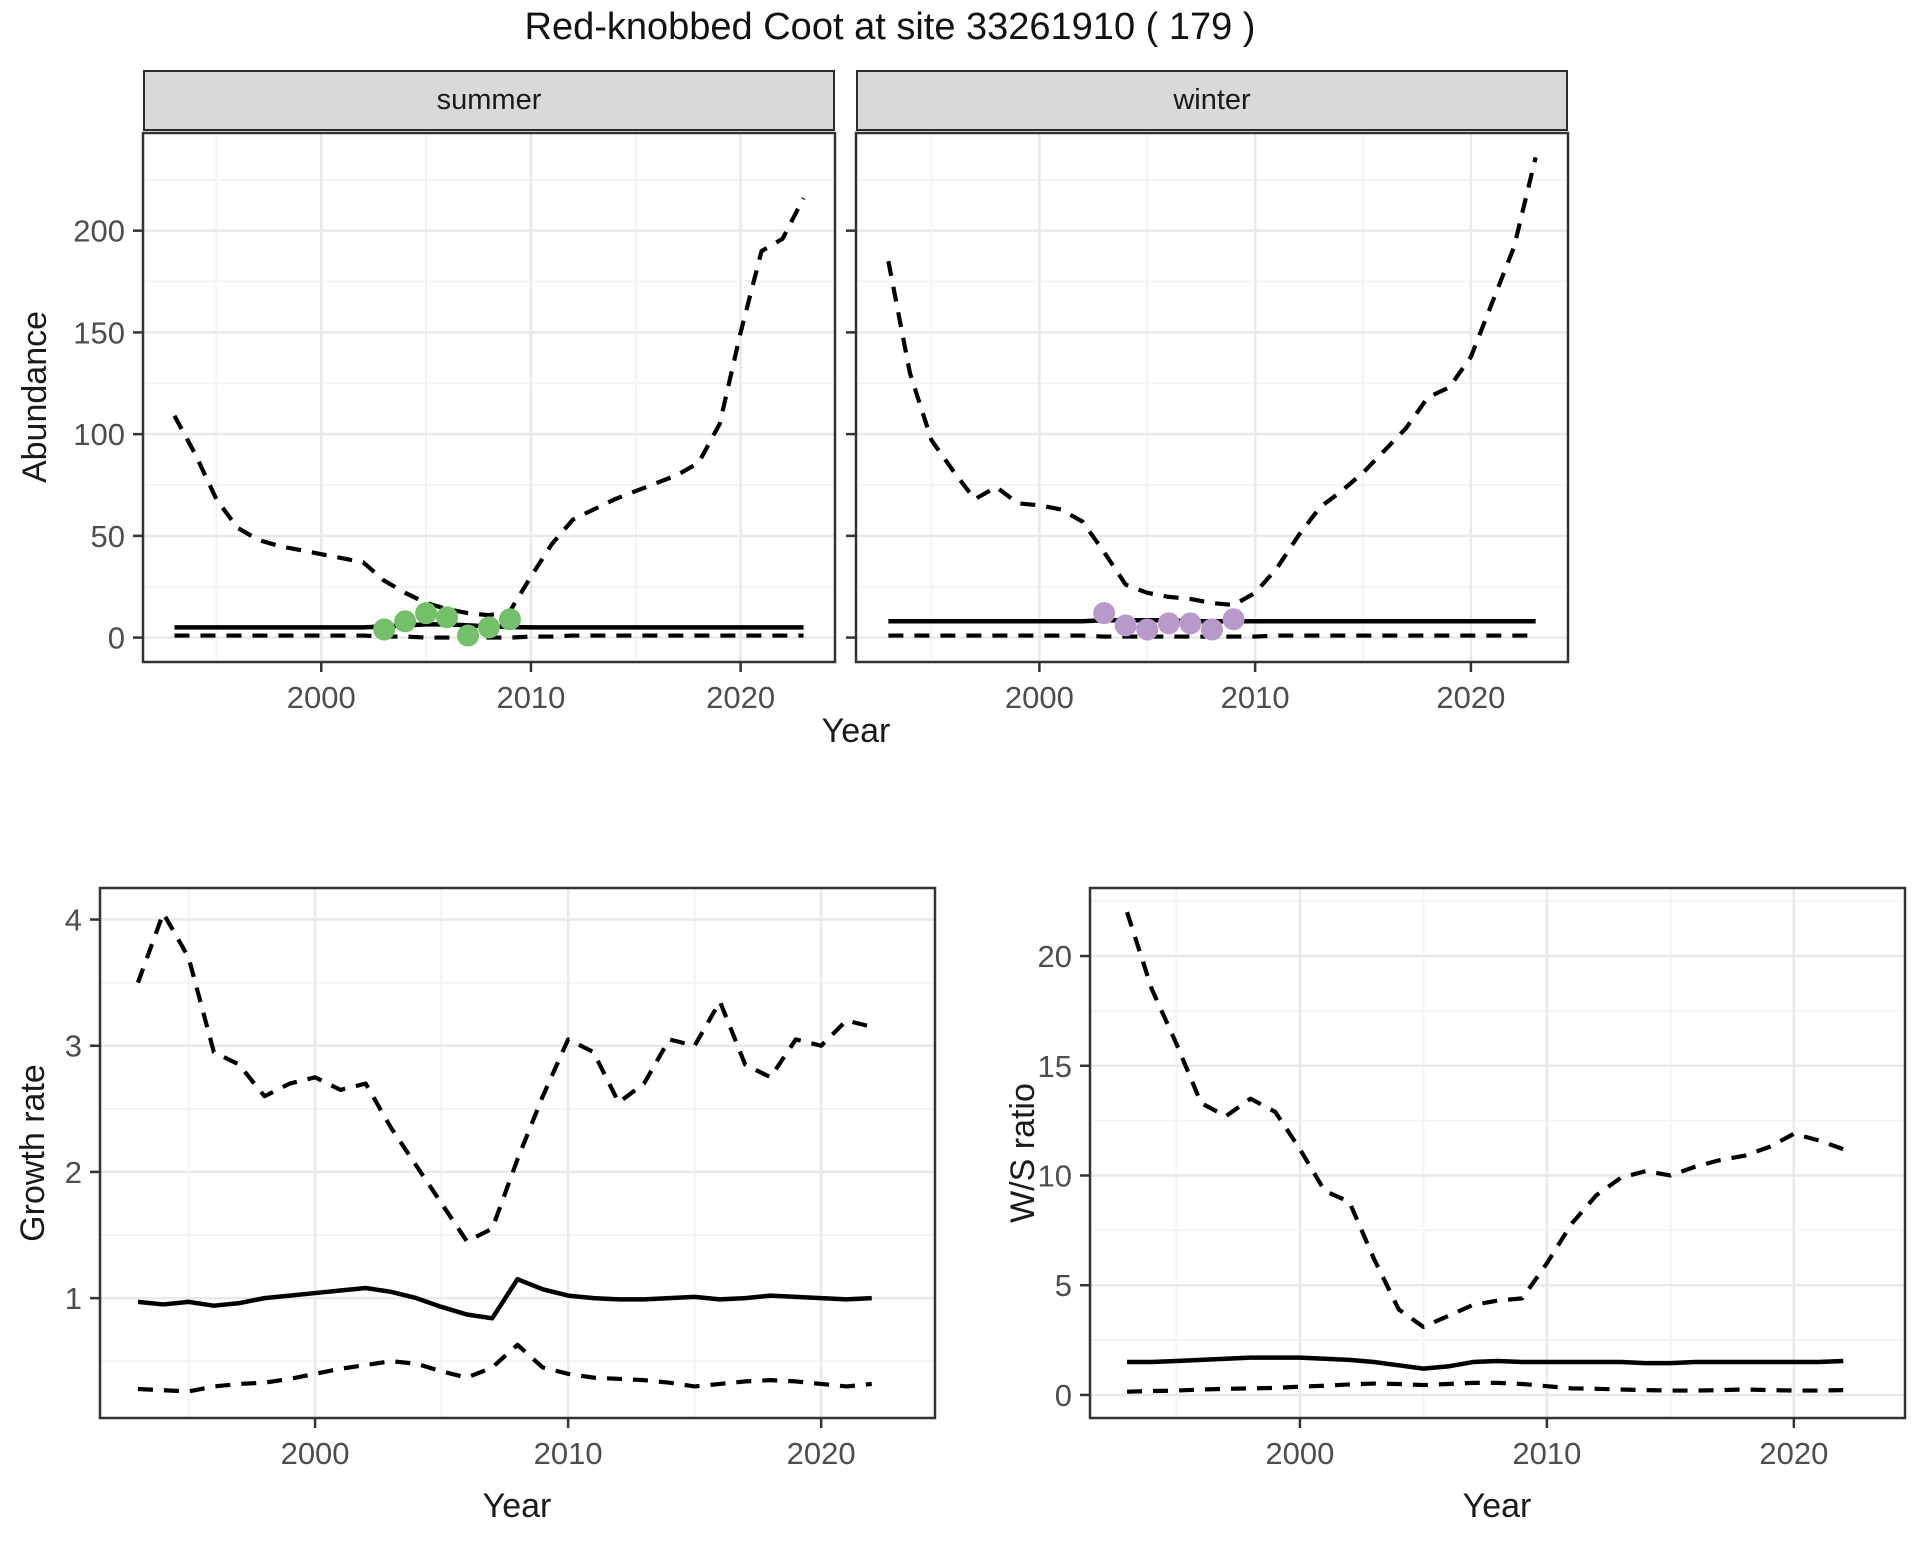  I want to click on y-tick-label: 3, so click(73, 1046).